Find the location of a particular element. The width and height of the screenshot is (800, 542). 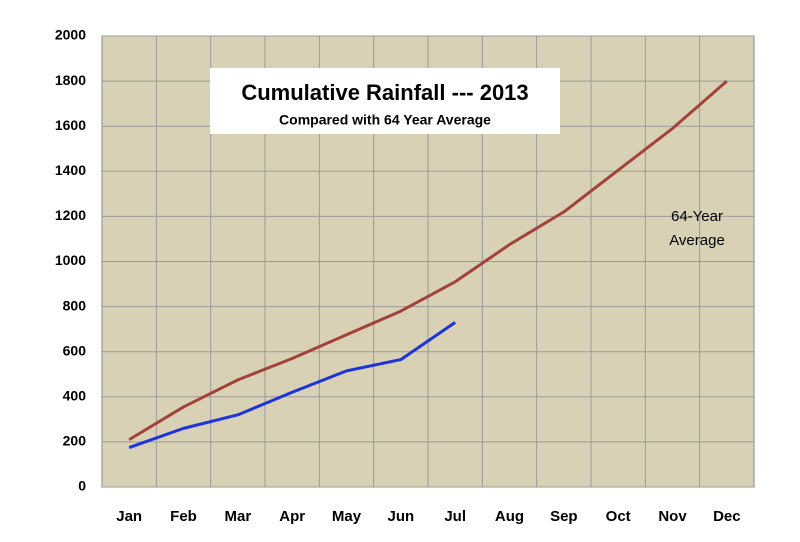

title-box is located at coordinates (385, 101).